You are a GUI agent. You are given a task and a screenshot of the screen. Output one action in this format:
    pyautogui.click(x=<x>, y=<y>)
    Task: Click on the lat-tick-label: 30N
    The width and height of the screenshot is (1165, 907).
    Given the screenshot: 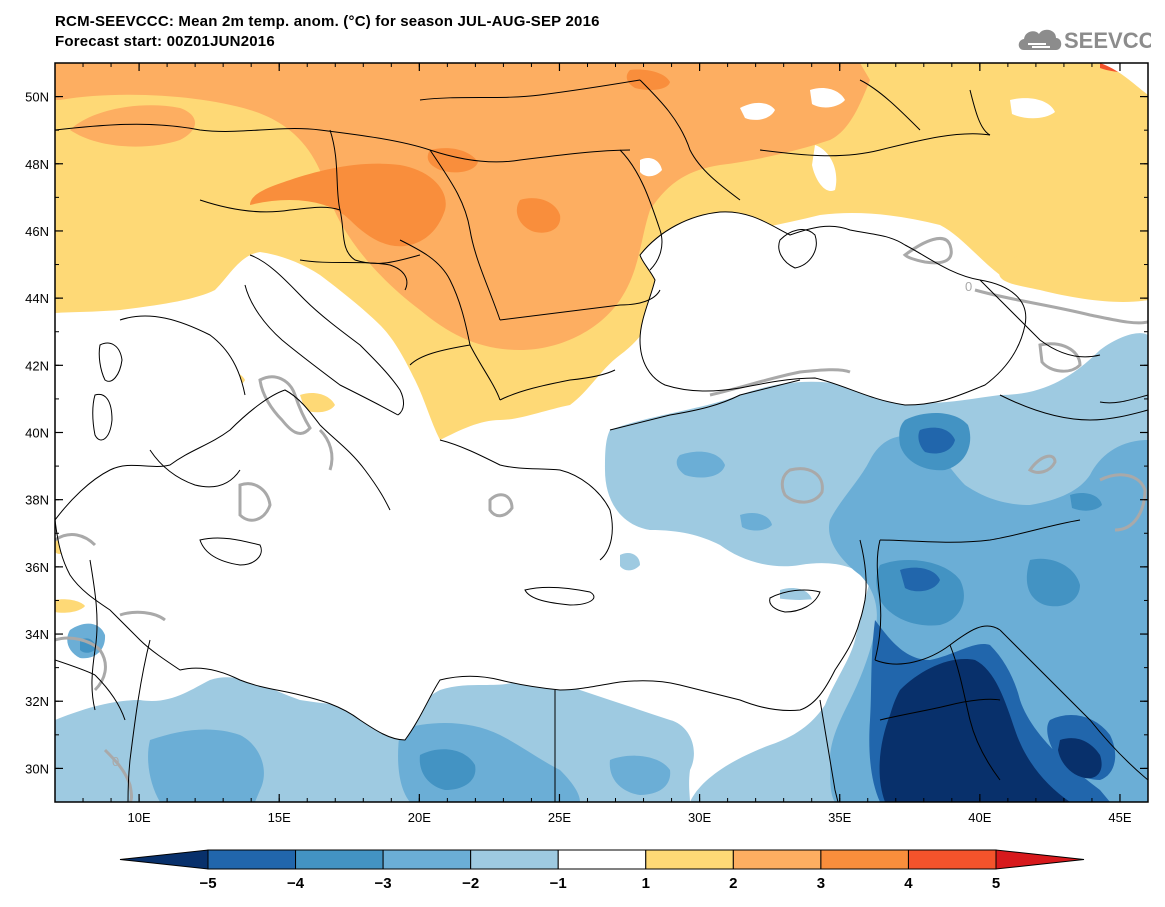 What is the action you would take?
    pyautogui.click(x=37, y=768)
    